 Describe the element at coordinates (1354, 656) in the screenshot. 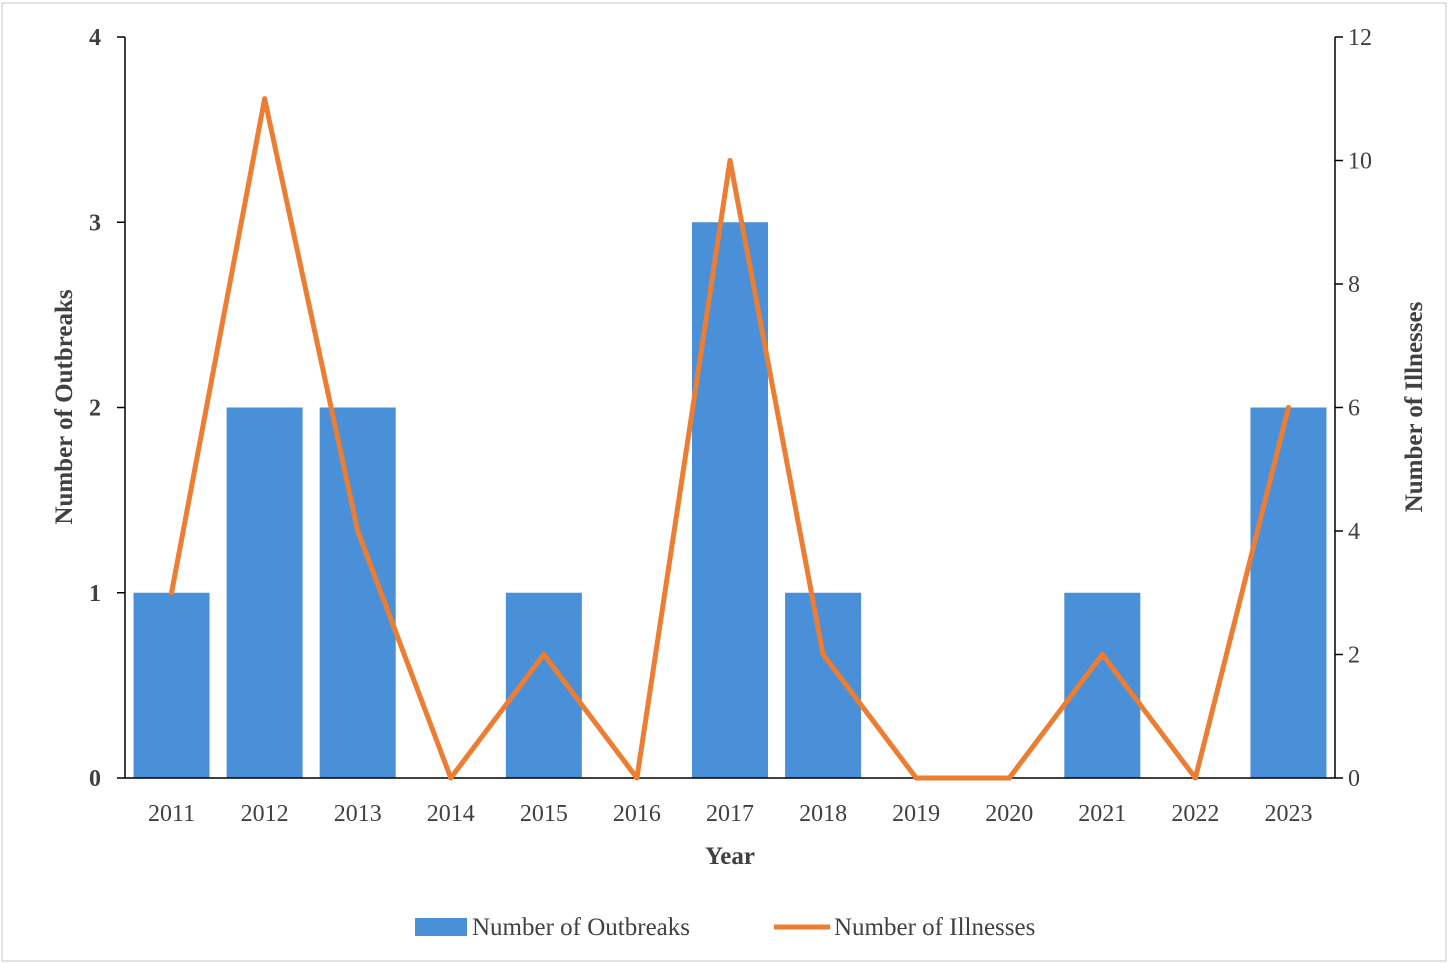

I see `y-right-tick-label: 2` at that location.